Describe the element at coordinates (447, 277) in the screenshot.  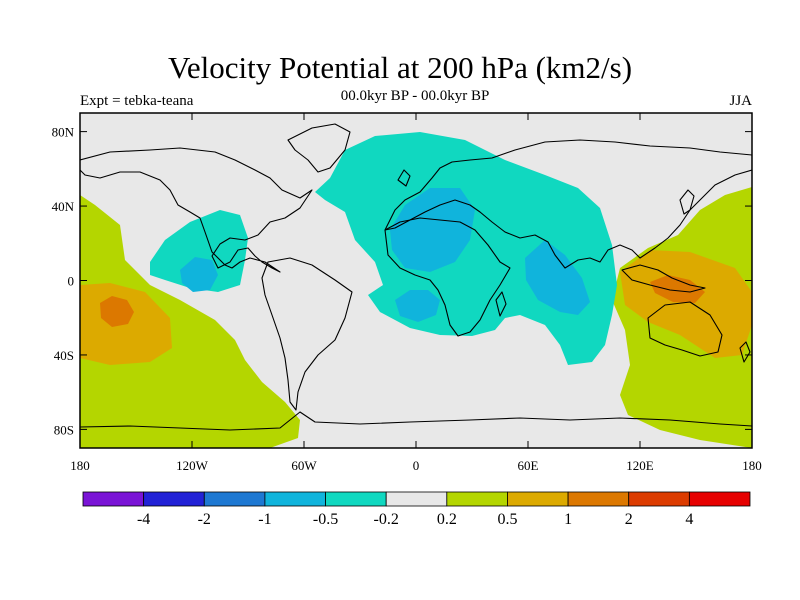
I see `africa-outline` at that location.